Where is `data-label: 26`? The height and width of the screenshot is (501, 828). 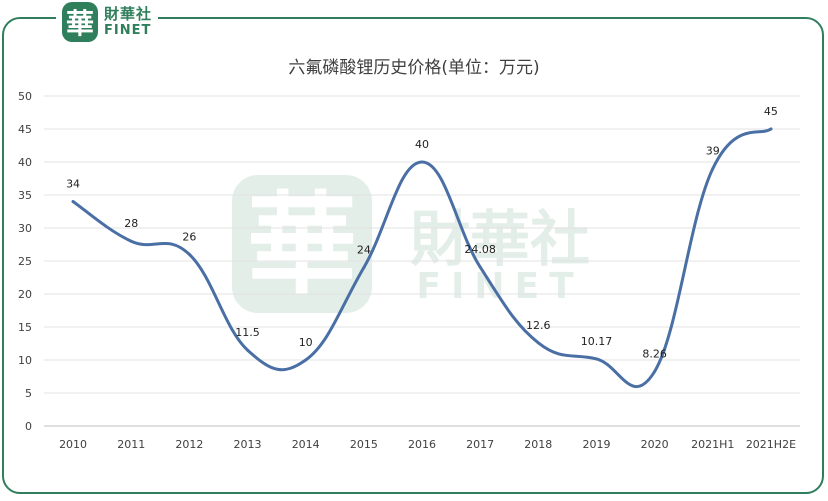
data-label: 26 is located at coordinates (189, 236).